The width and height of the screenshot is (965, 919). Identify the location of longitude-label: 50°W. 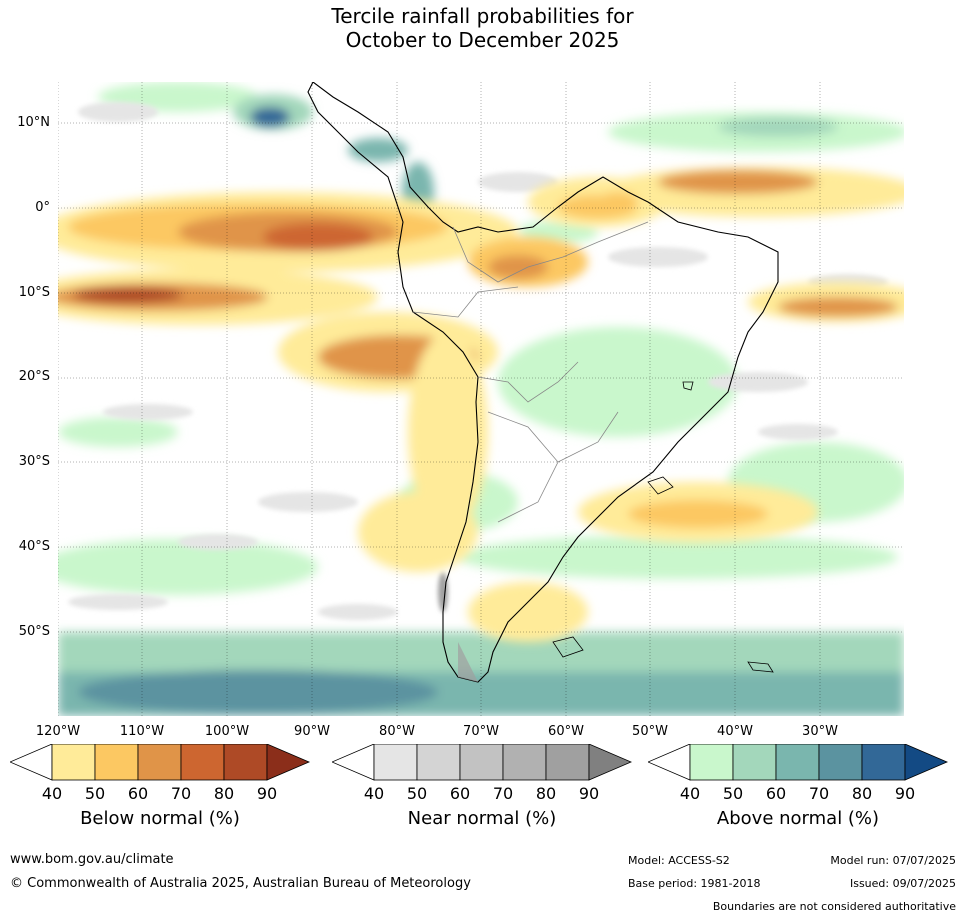
(650, 731).